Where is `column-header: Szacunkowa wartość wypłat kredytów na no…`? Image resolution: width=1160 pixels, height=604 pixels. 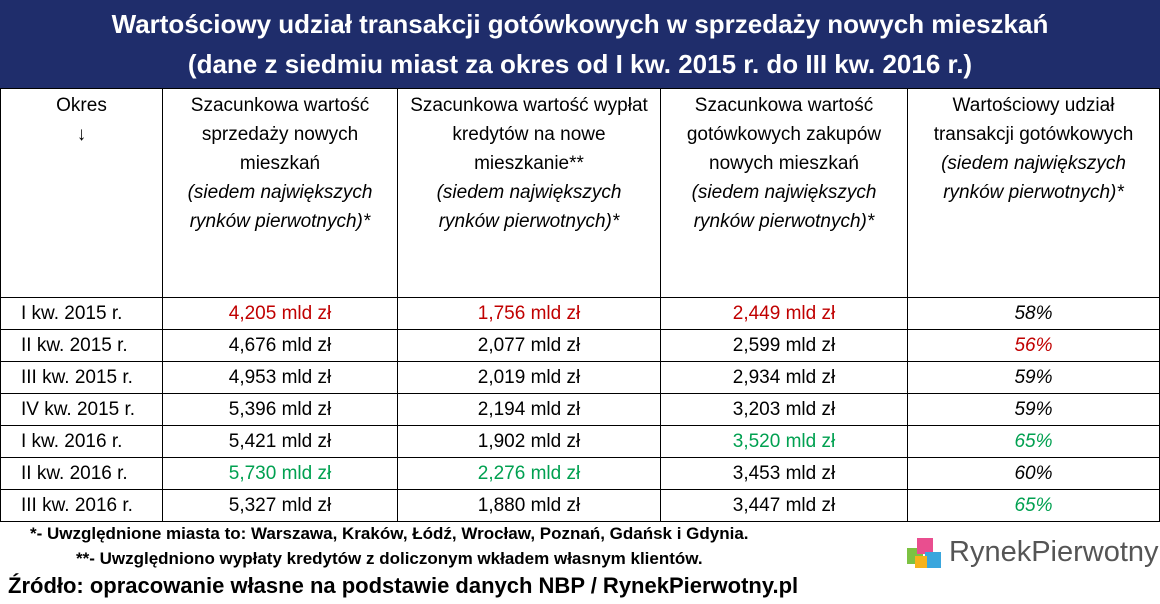 column-header: Szacunkowa wartość wypłat kredytów na no… is located at coordinates (529, 193).